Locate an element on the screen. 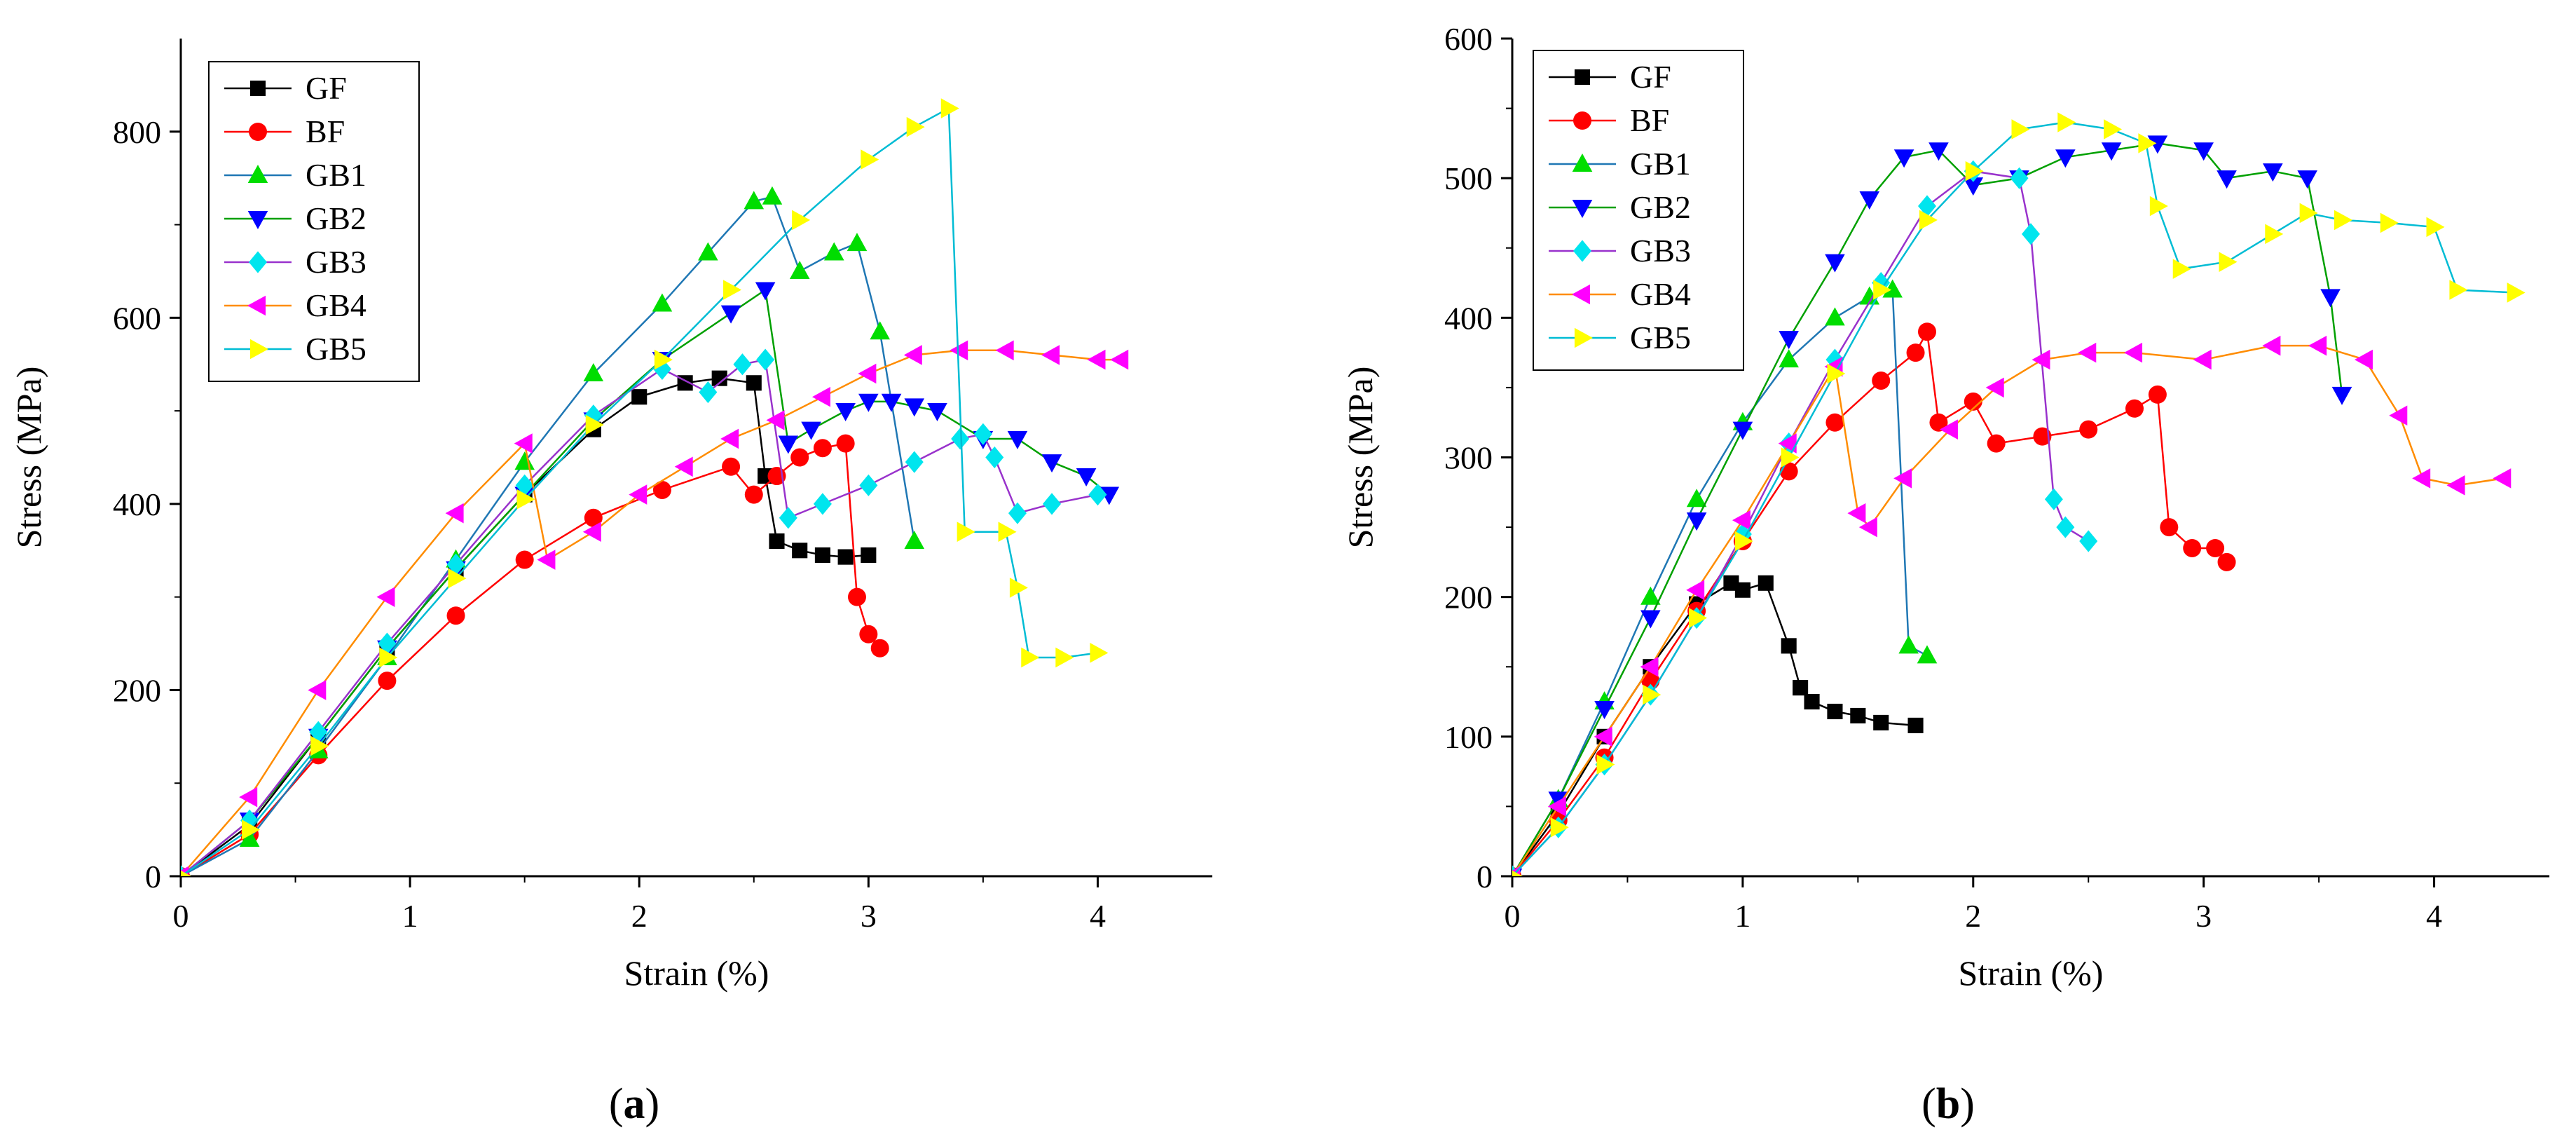  legend-label-gb5: GB5 is located at coordinates (1661, 337).